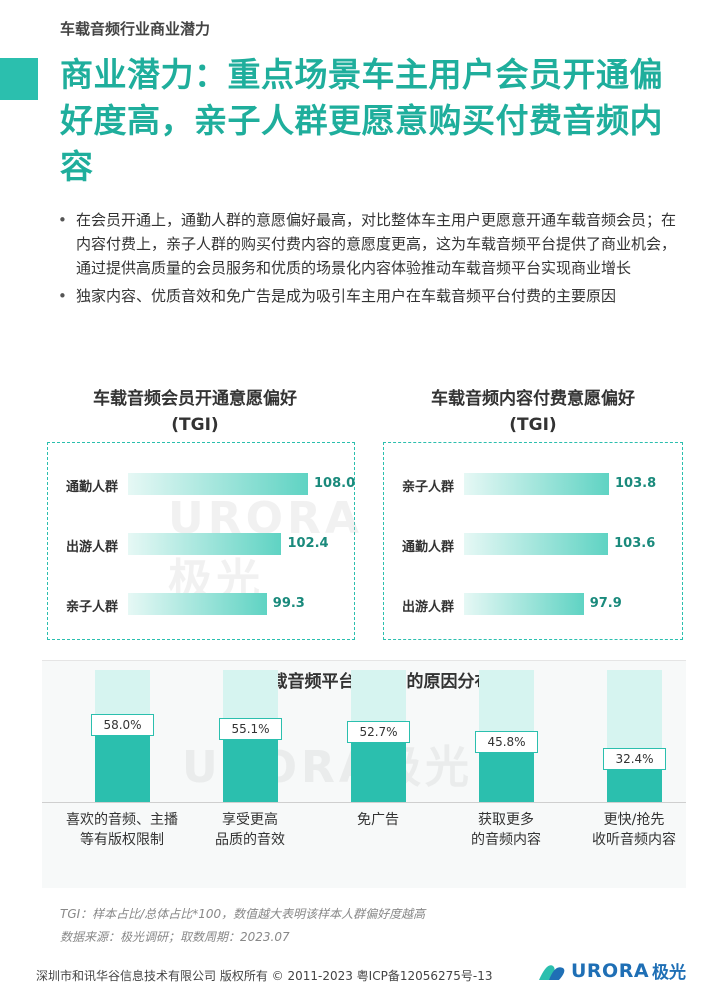 The height and width of the screenshot is (1004, 710). I want to click on category-label: 免广告, so click(378, 820).